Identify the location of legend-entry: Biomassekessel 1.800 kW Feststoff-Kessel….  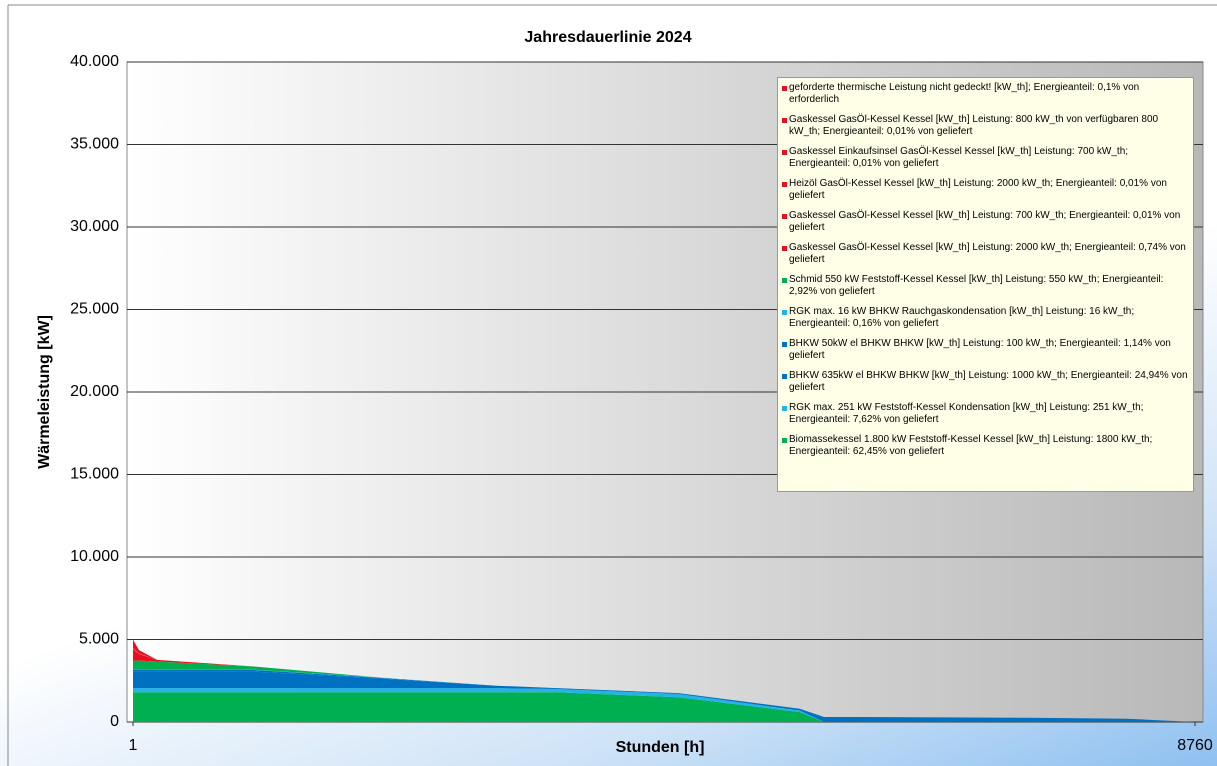
(985, 446).